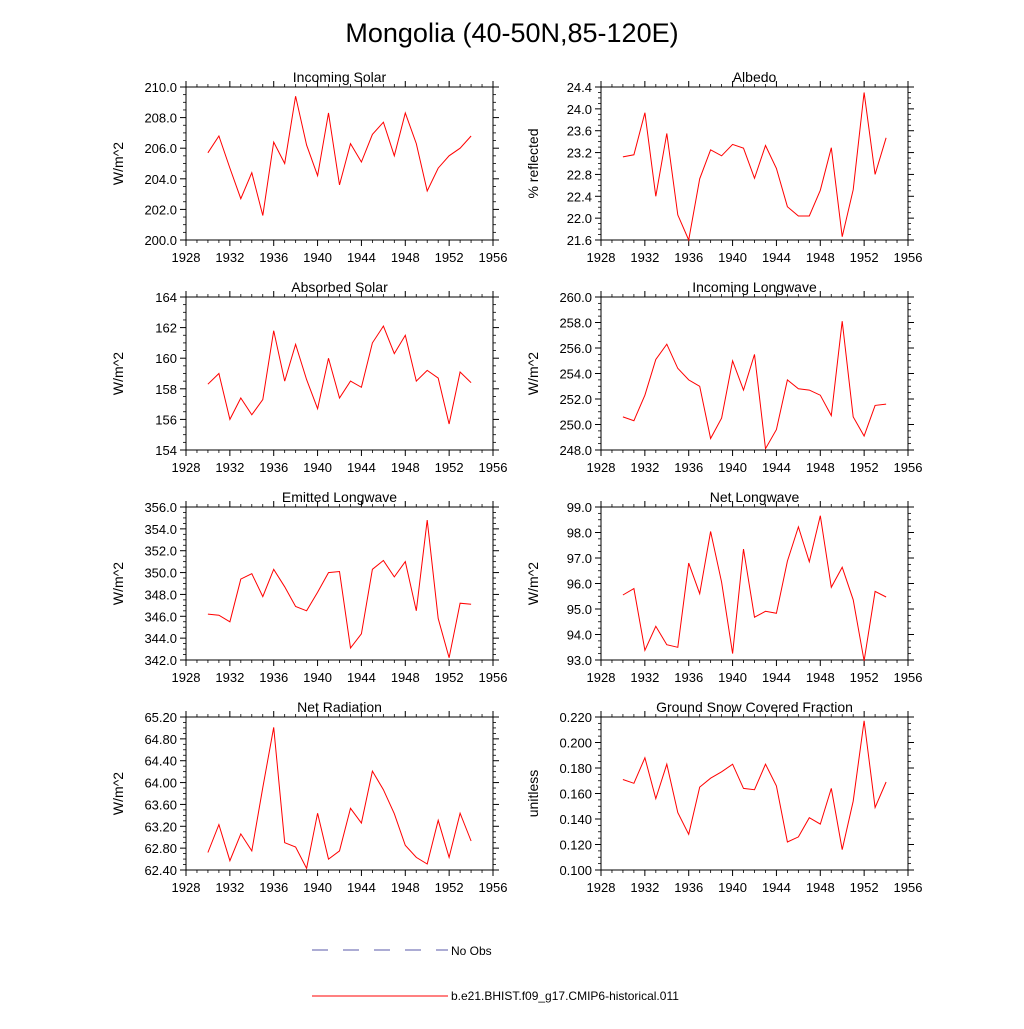 This screenshot has width=1024, height=1029. Describe the element at coordinates (160, 870) in the screenshot. I see `y-tick-label: 62.40` at that location.